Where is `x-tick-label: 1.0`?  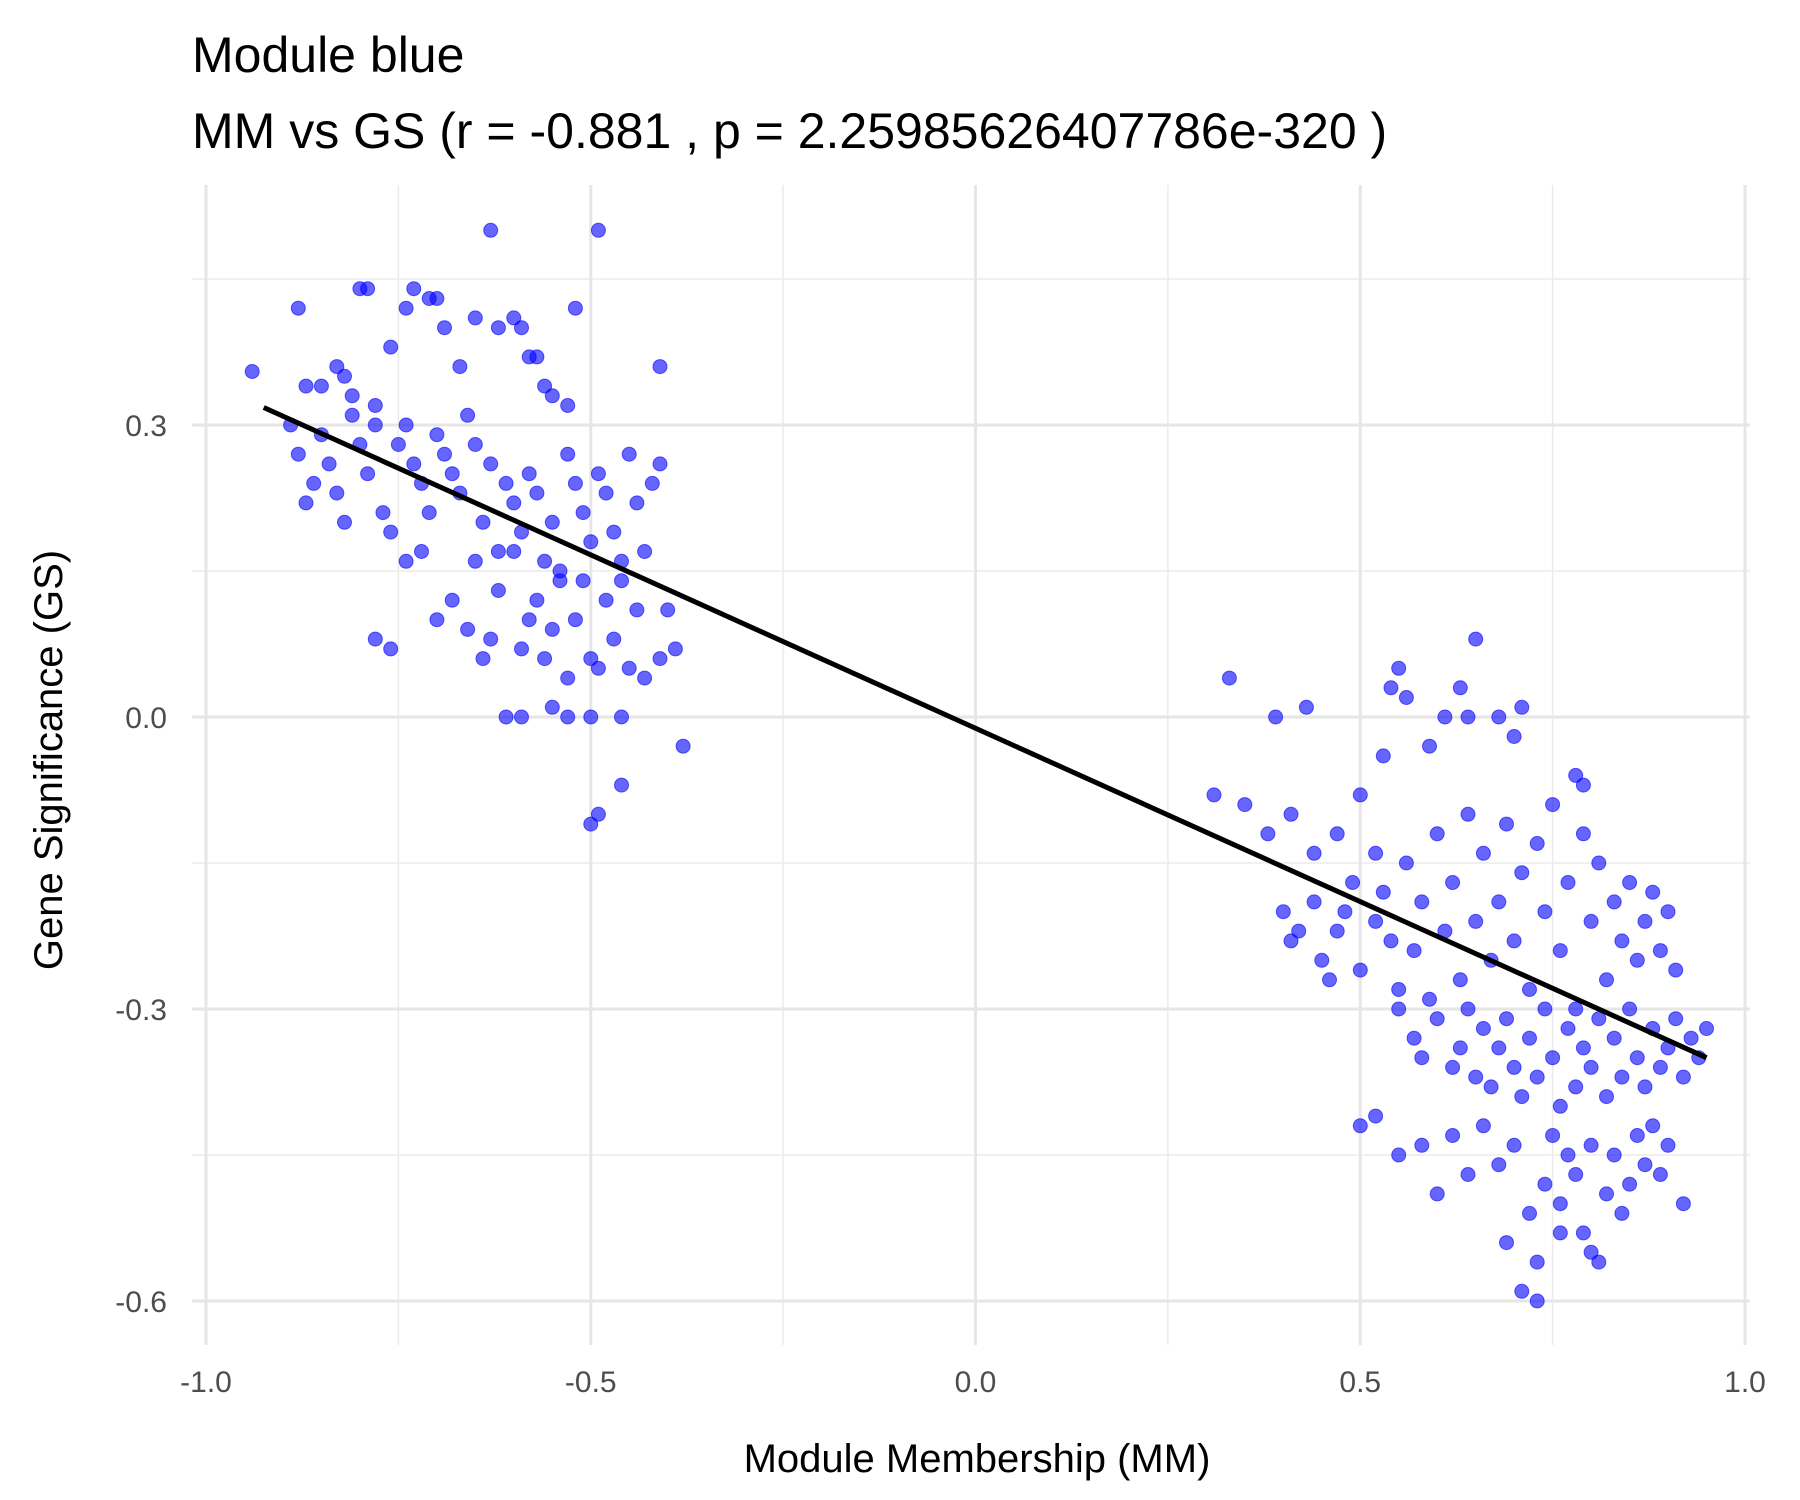 x-tick-label: 1.0 is located at coordinates (1745, 1382).